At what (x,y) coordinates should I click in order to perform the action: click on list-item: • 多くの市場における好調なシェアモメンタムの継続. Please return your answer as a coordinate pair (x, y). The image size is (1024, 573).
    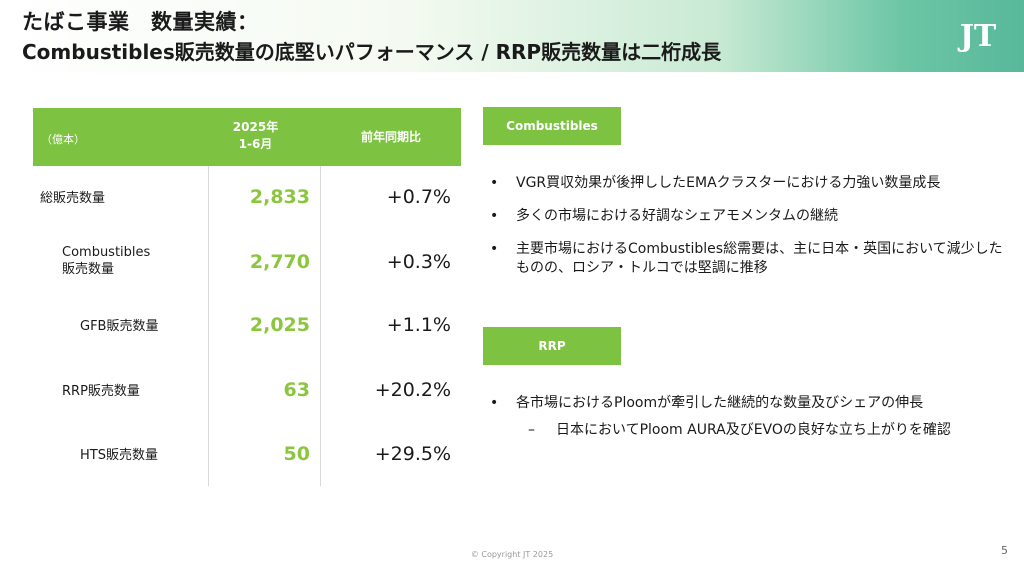
    Looking at the image, I should click on (664, 216).